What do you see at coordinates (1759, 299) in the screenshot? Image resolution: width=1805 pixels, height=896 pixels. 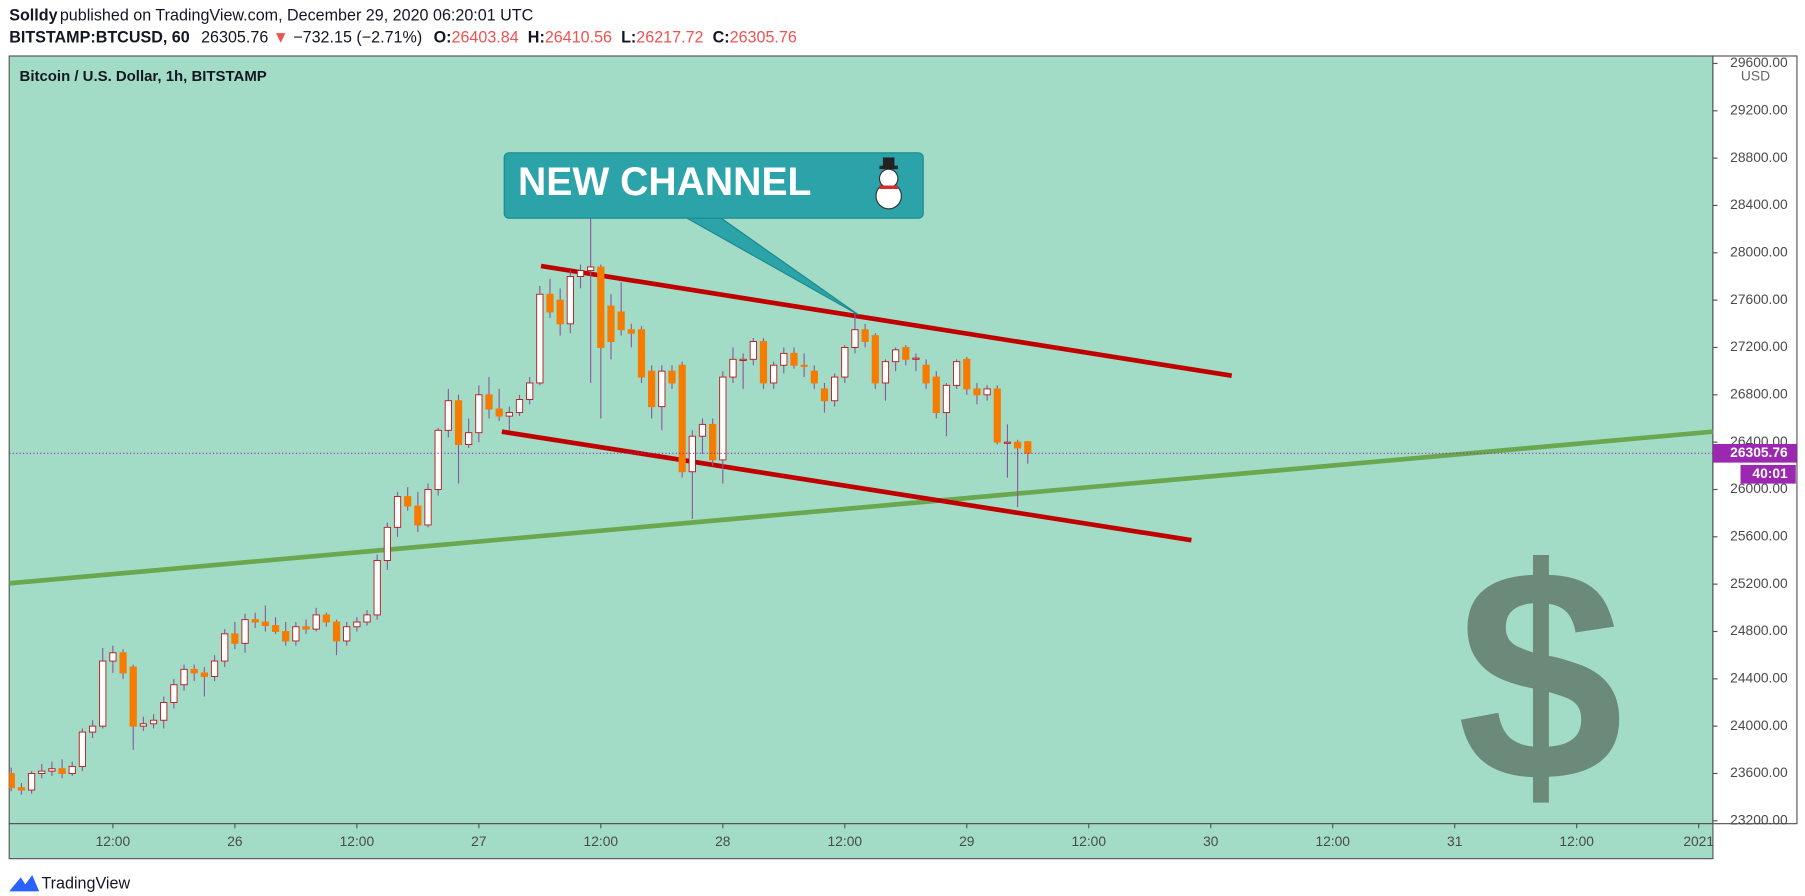 I see `y-tick-label: 27600.00` at bounding box center [1759, 299].